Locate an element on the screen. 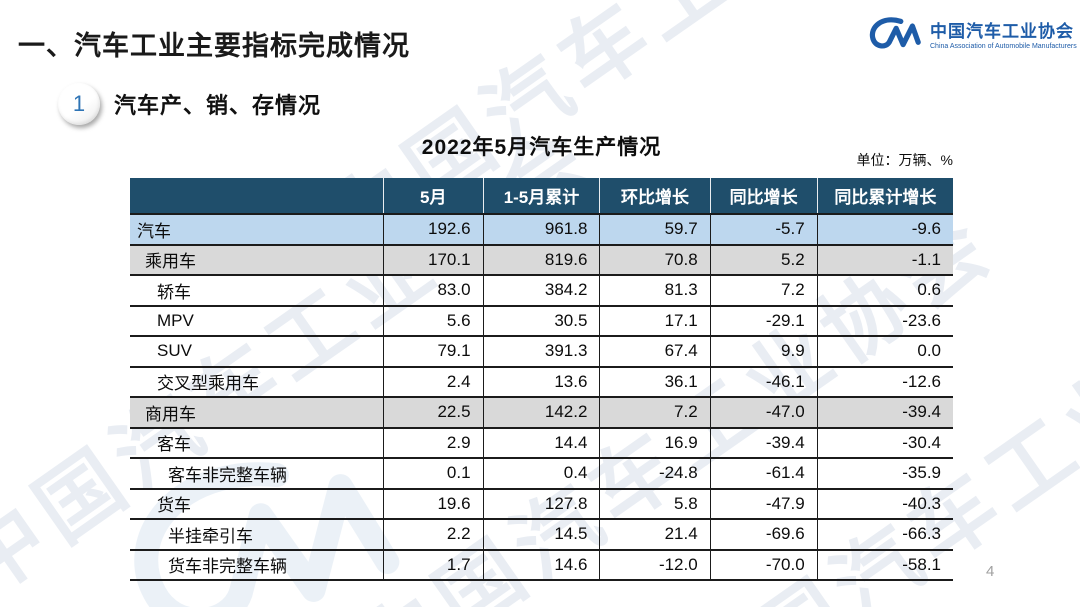  cell-value: 13.6 is located at coordinates (541, 381).